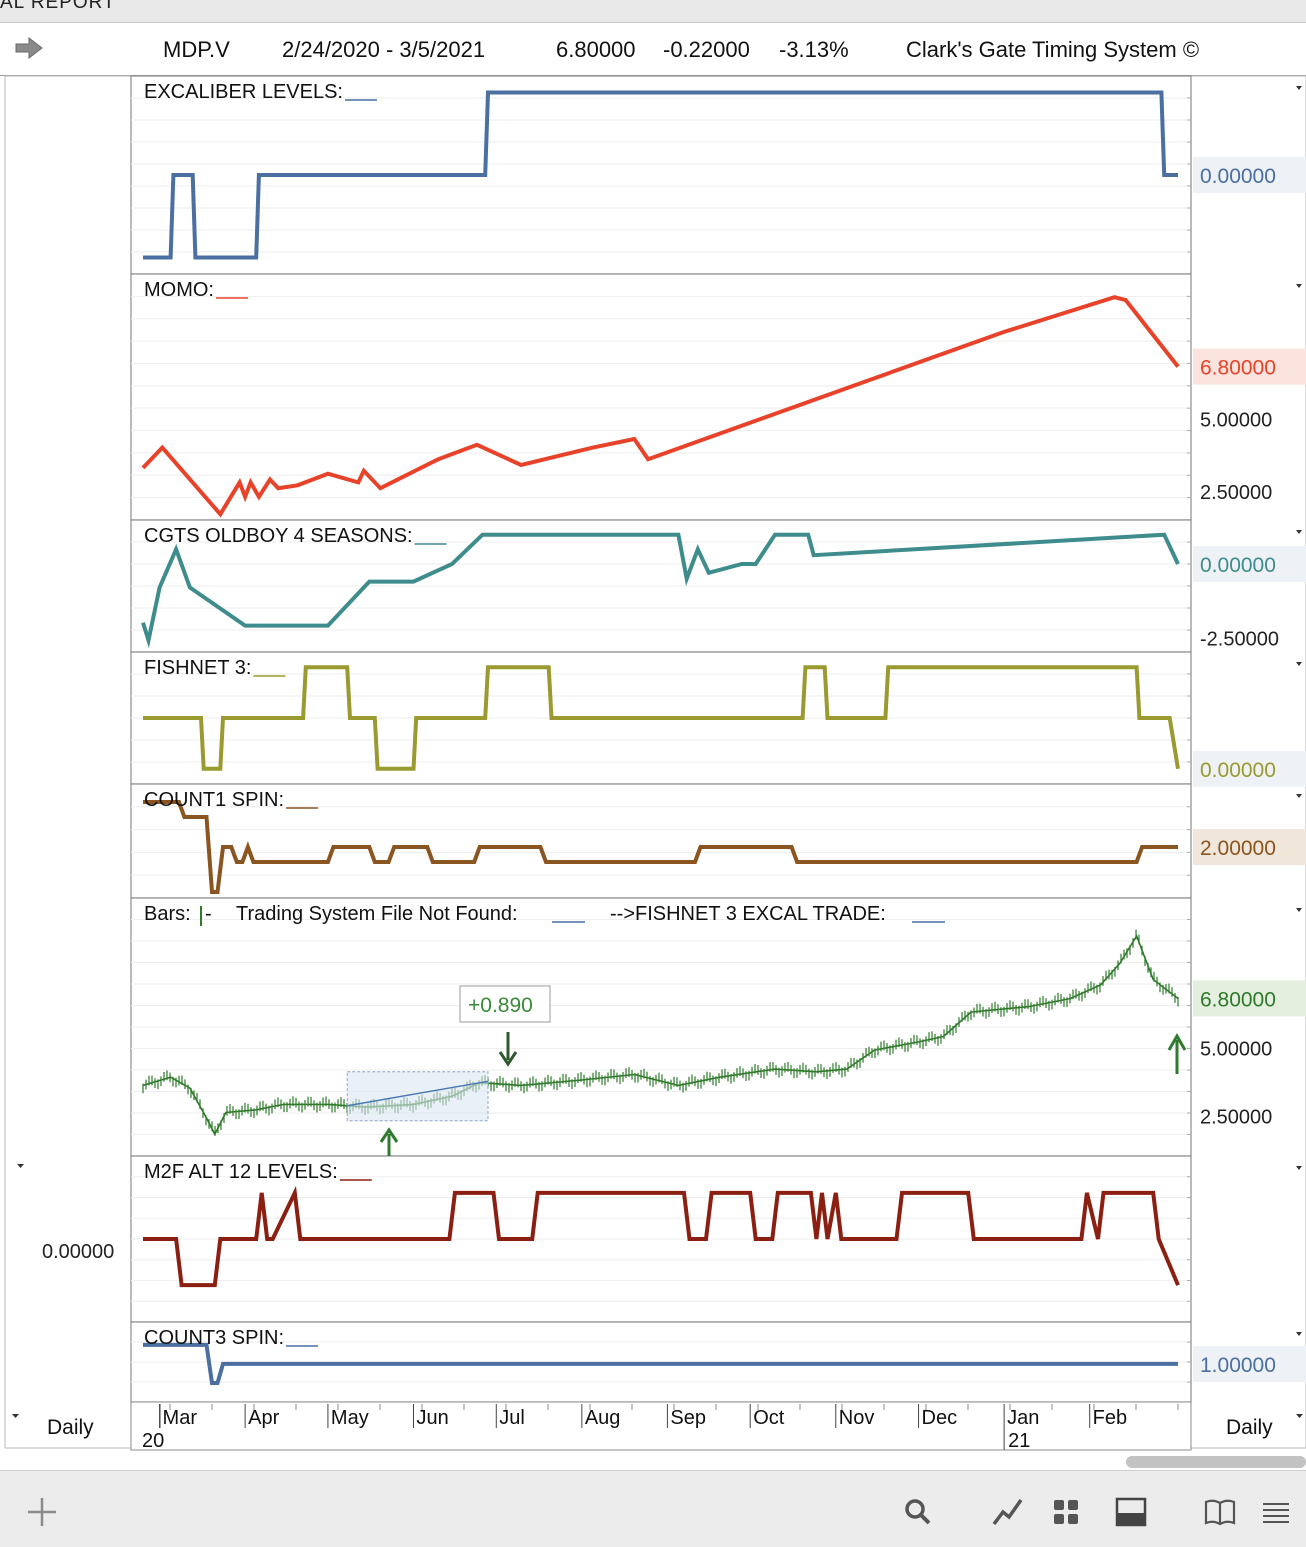 The image size is (1306, 1547). What do you see at coordinates (508, 1049) in the screenshot?
I see `arrow-down-icon` at bounding box center [508, 1049].